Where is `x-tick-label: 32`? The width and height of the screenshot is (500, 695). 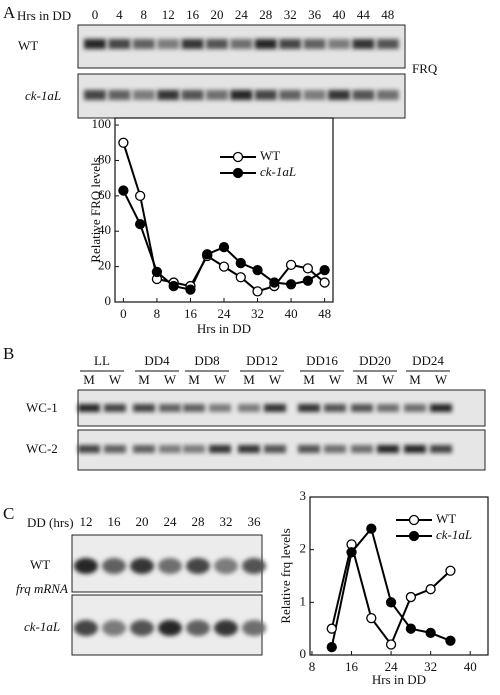
x-tick-label: 32 is located at coordinates (257, 313).